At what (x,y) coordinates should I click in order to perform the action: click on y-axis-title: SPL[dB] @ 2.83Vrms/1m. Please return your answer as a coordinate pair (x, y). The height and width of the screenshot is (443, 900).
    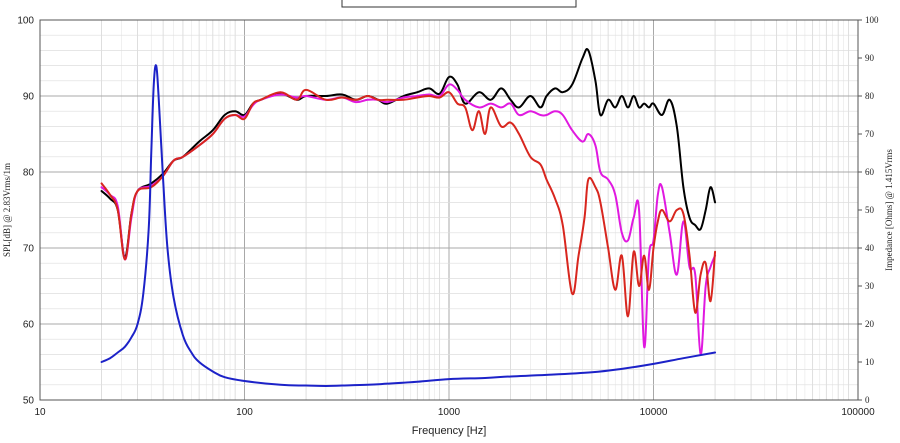
    Looking at the image, I should click on (7, 210).